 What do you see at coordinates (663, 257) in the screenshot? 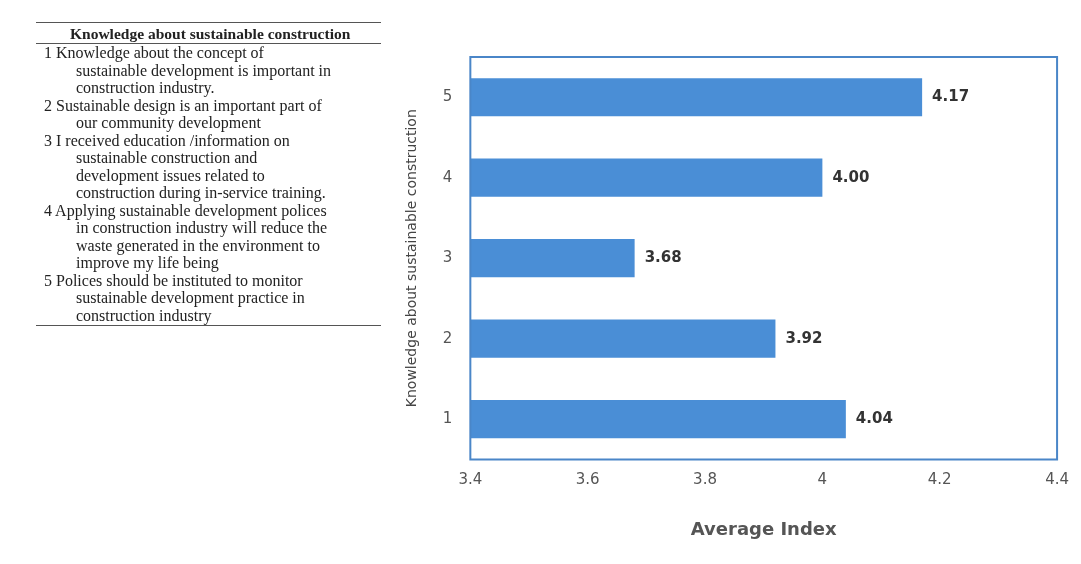
I see `data-label: 3.68` at bounding box center [663, 257].